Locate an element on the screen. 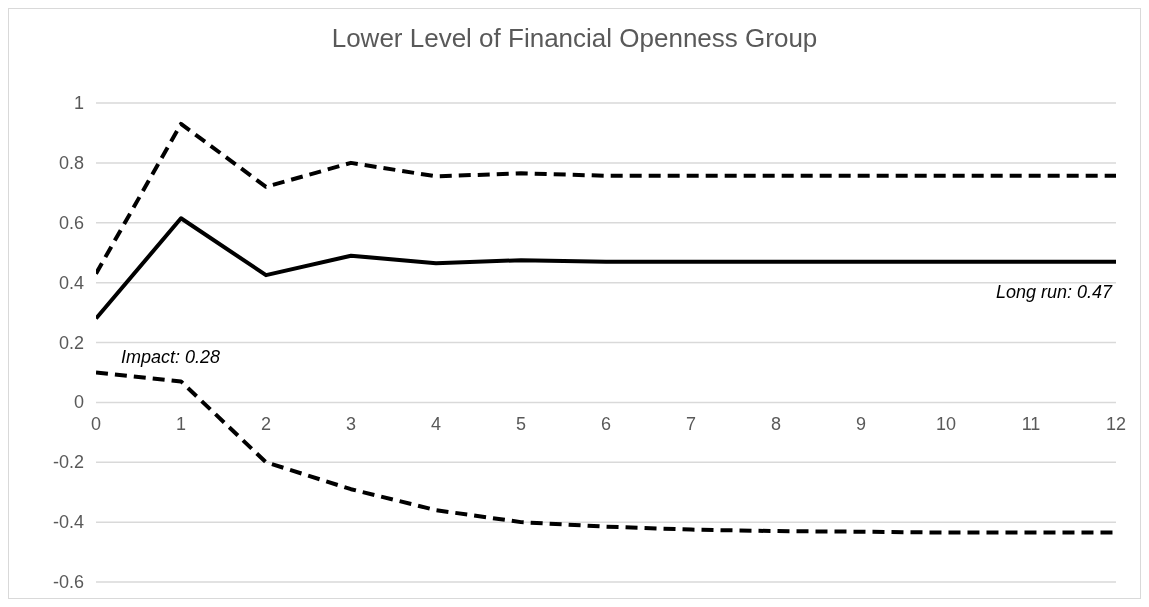  y-tick-label: 0.6 is located at coordinates (71, 222).